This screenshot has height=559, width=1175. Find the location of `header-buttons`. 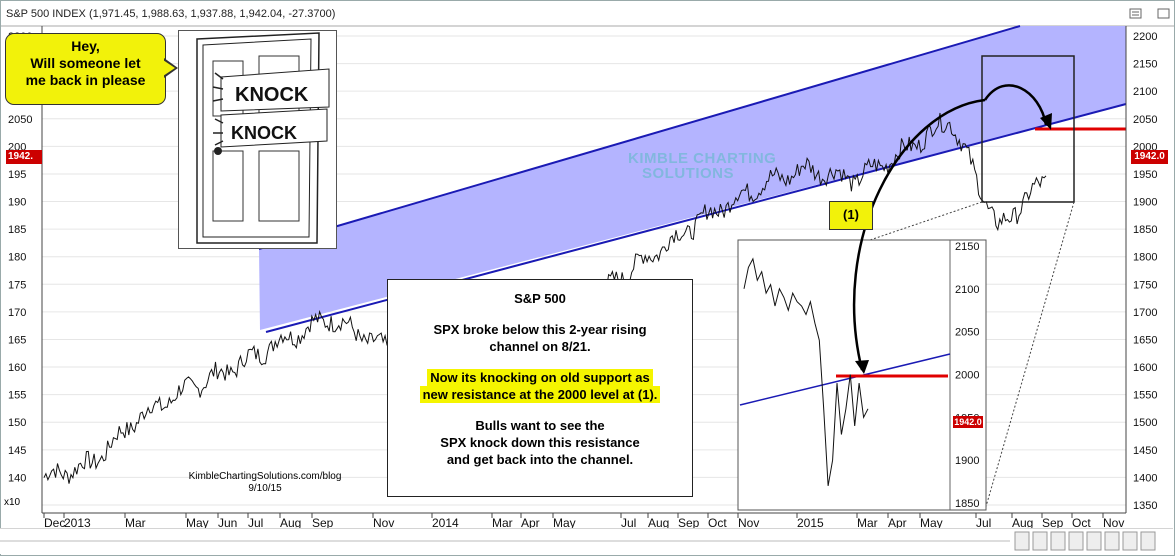

header-buttons is located at coordinates (1149, 13).